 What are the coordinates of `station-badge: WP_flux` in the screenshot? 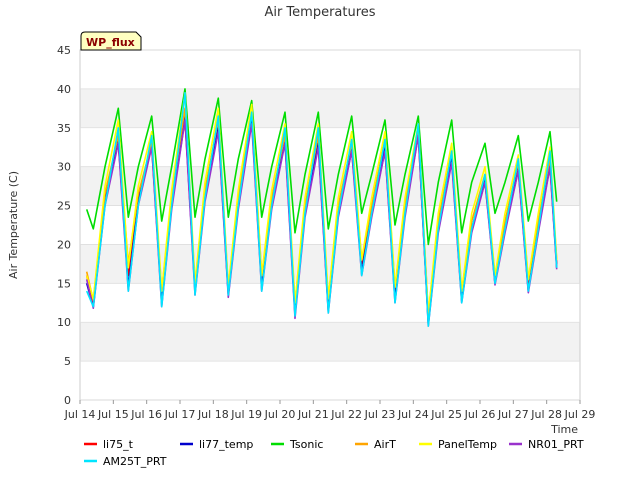 It's located at (111, 41).